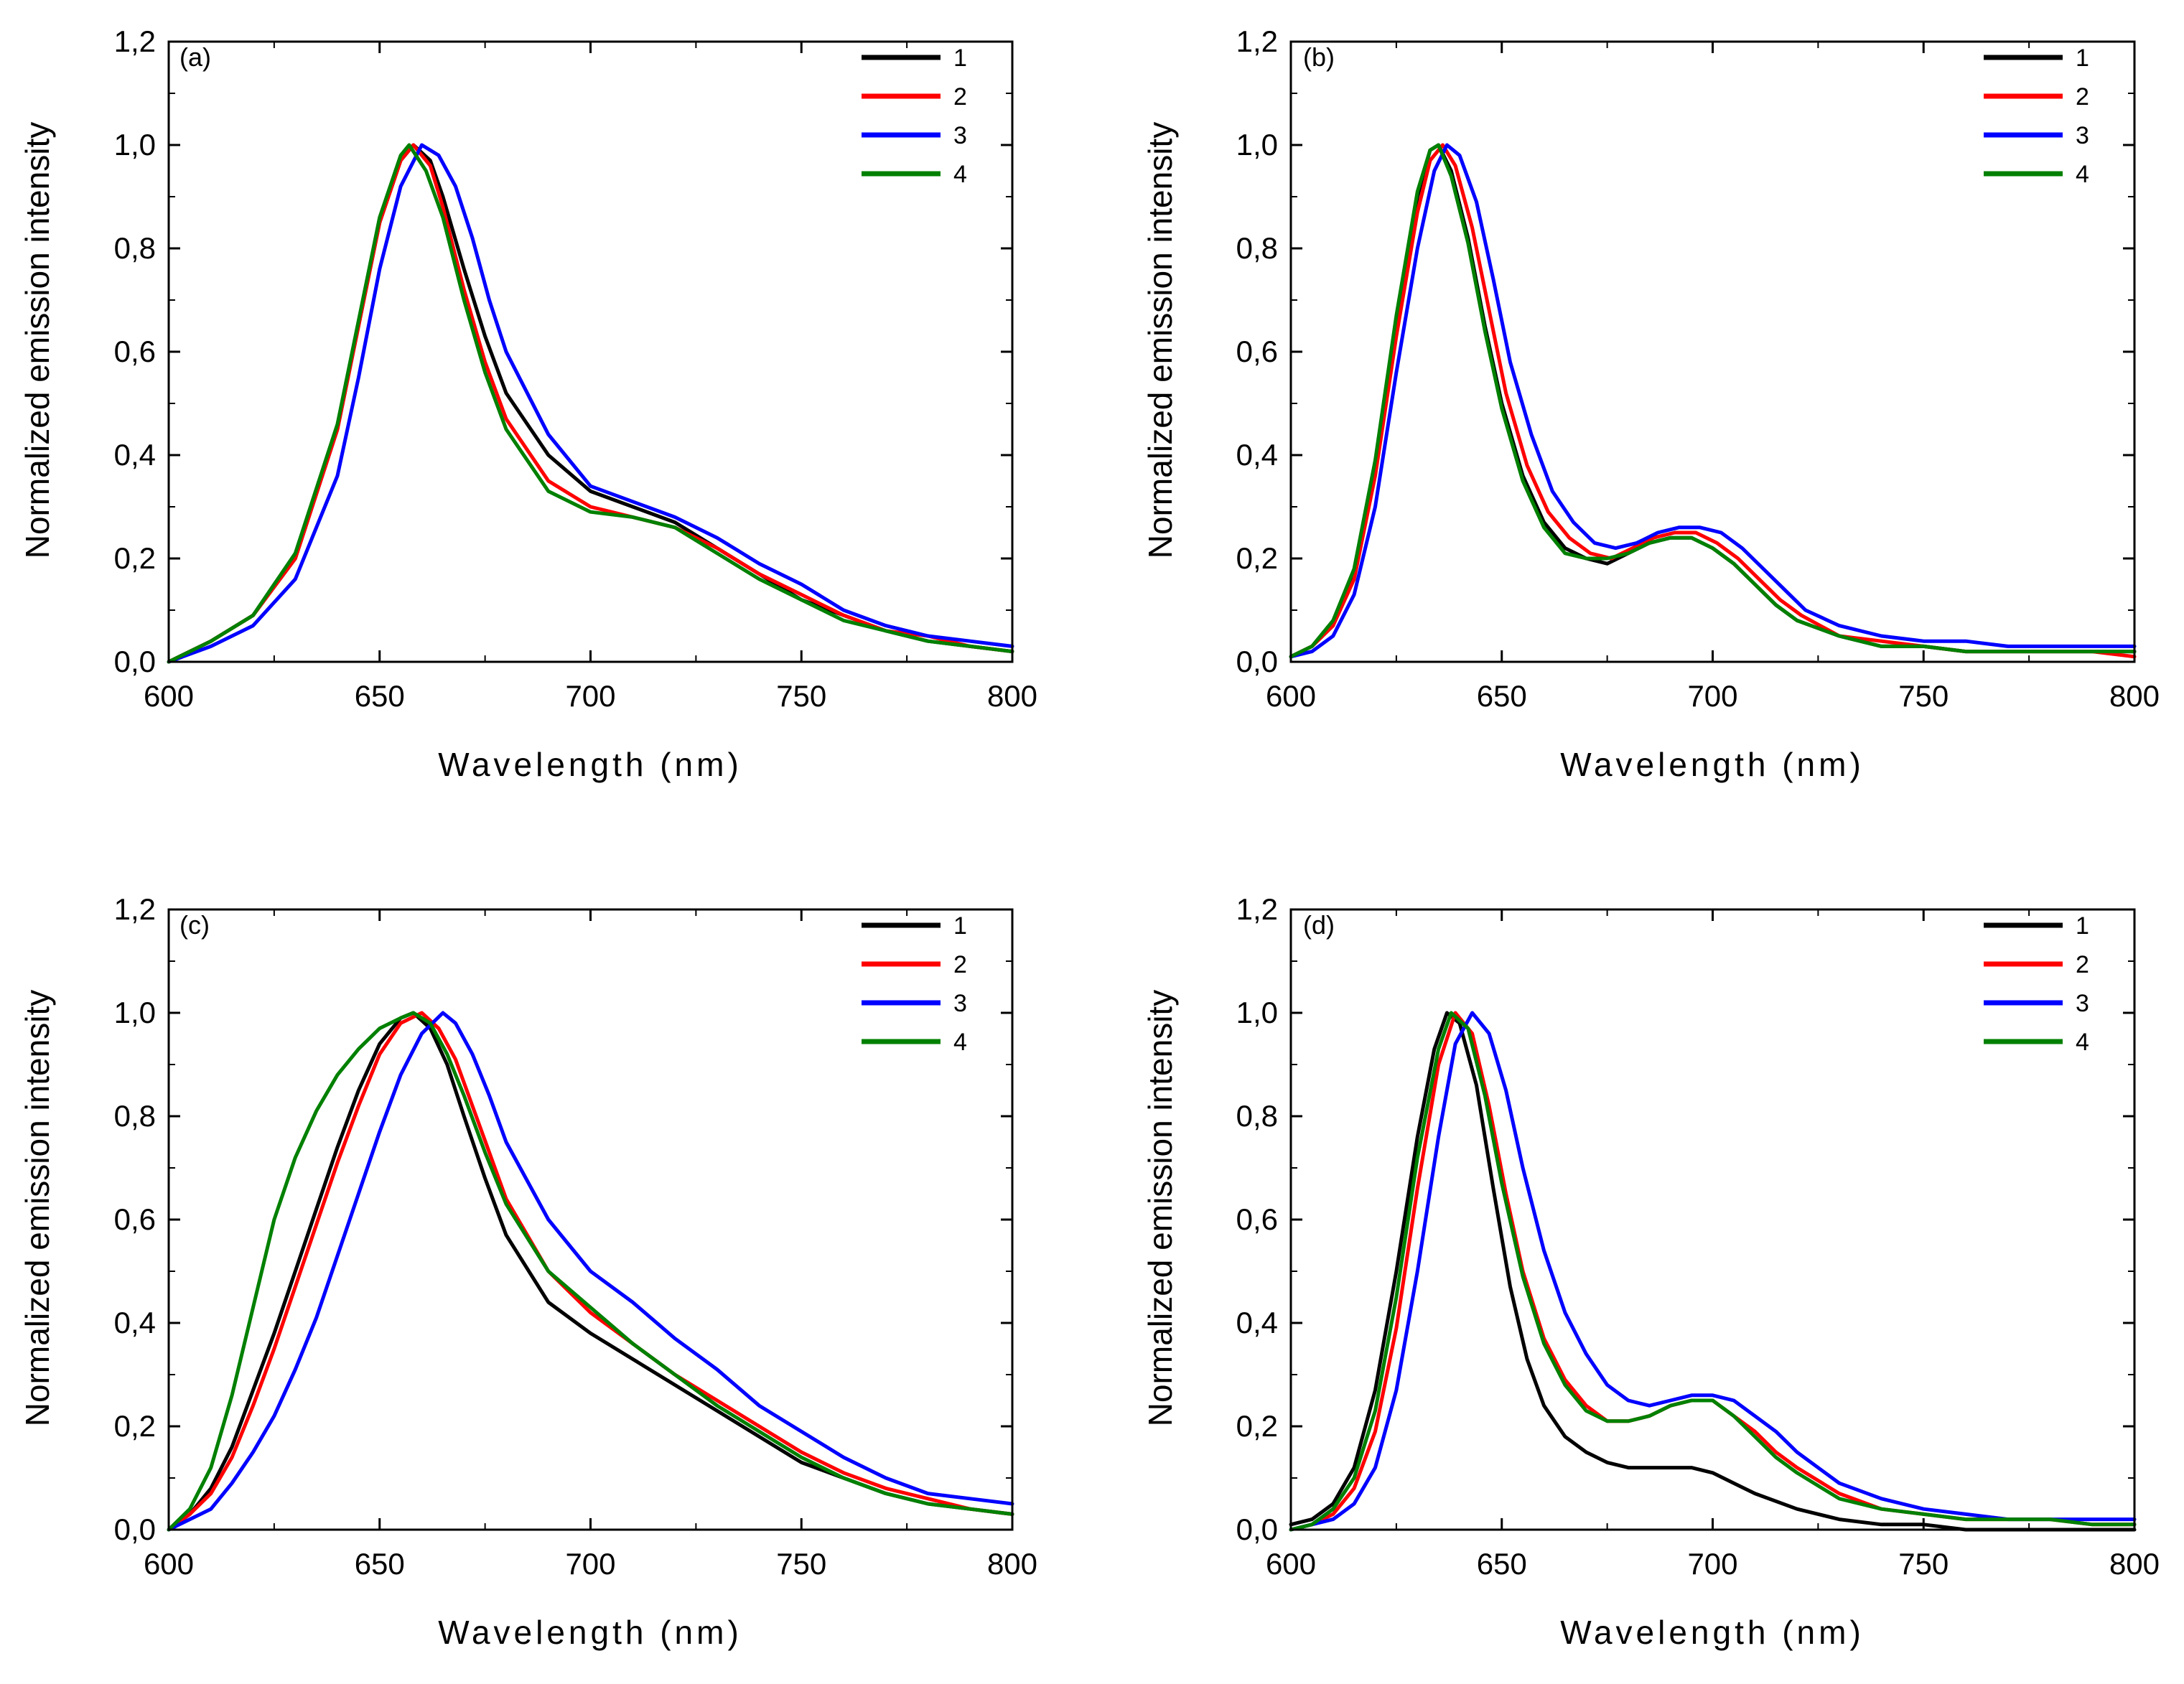  What do you see at coordinates (1319, 925) in the screenshot?
I see `panel-label: (d)` at bounding box center [1319, 925].